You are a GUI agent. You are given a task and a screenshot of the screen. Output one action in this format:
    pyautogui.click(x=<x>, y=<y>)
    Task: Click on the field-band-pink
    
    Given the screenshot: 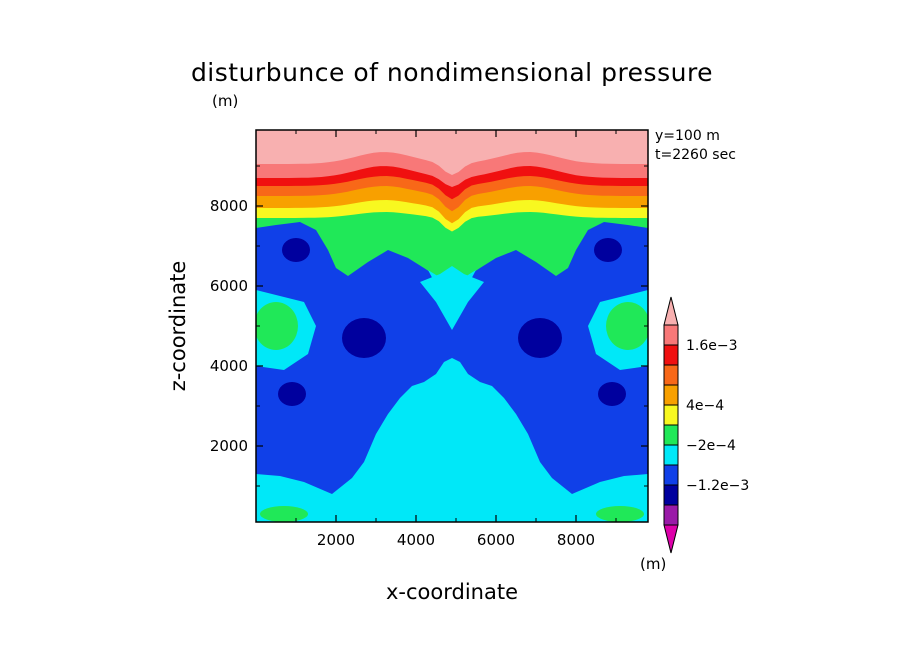 What is the action you would take?
    pyautogui.click(x=452, y=152)
    